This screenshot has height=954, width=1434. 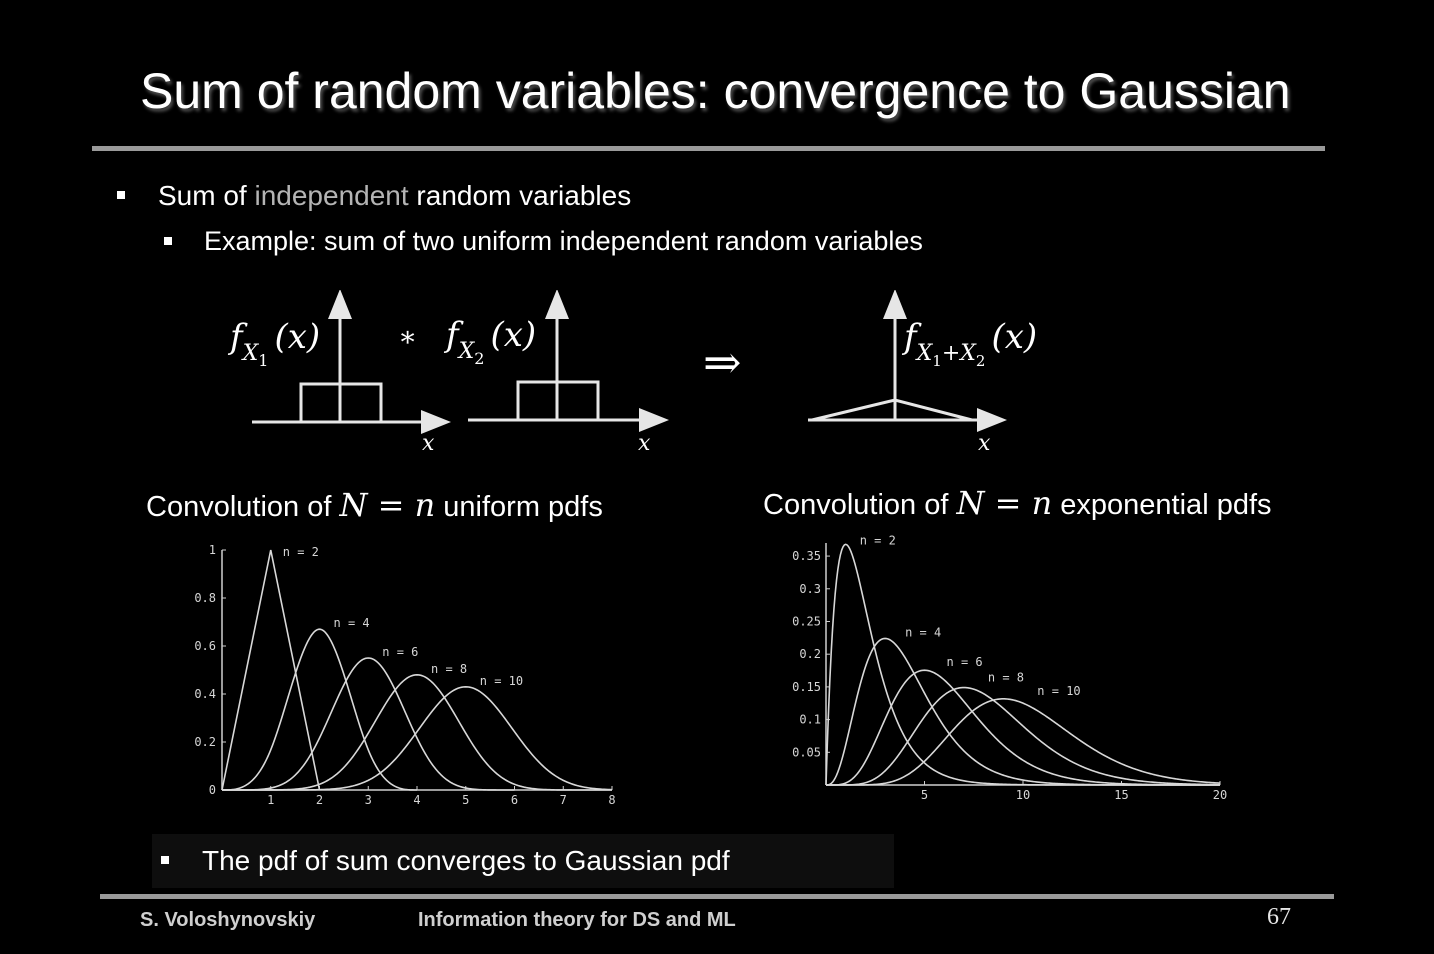 I want to click on f1-label: fX1(x), so click(x=273, y=343).